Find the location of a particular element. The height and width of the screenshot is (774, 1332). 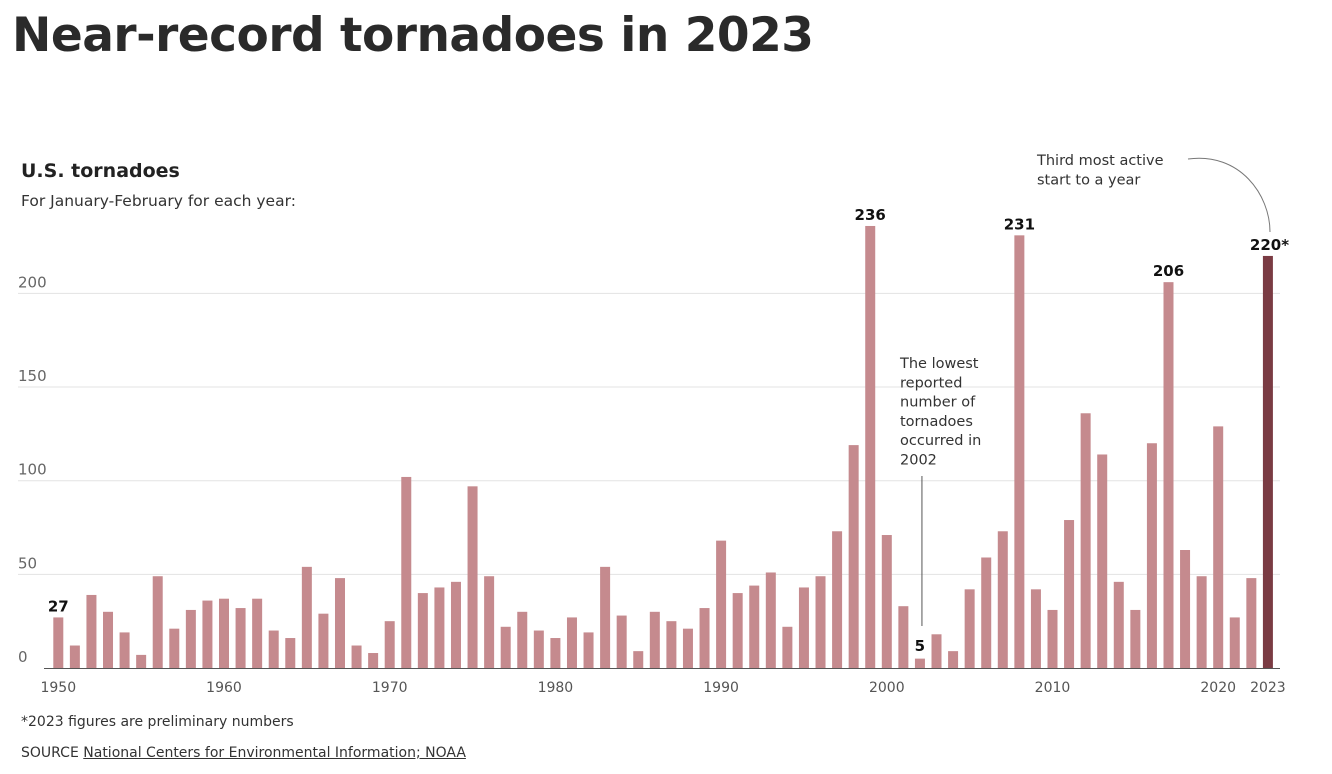

bar-2006 is located at coordinates (986, 612).